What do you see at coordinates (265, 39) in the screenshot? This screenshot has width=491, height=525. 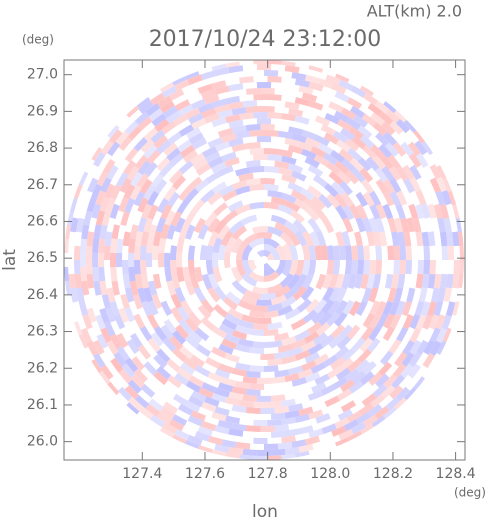 I see `chart-title: 2017/10/24 23:12:00` at bounding box center [265, 39].